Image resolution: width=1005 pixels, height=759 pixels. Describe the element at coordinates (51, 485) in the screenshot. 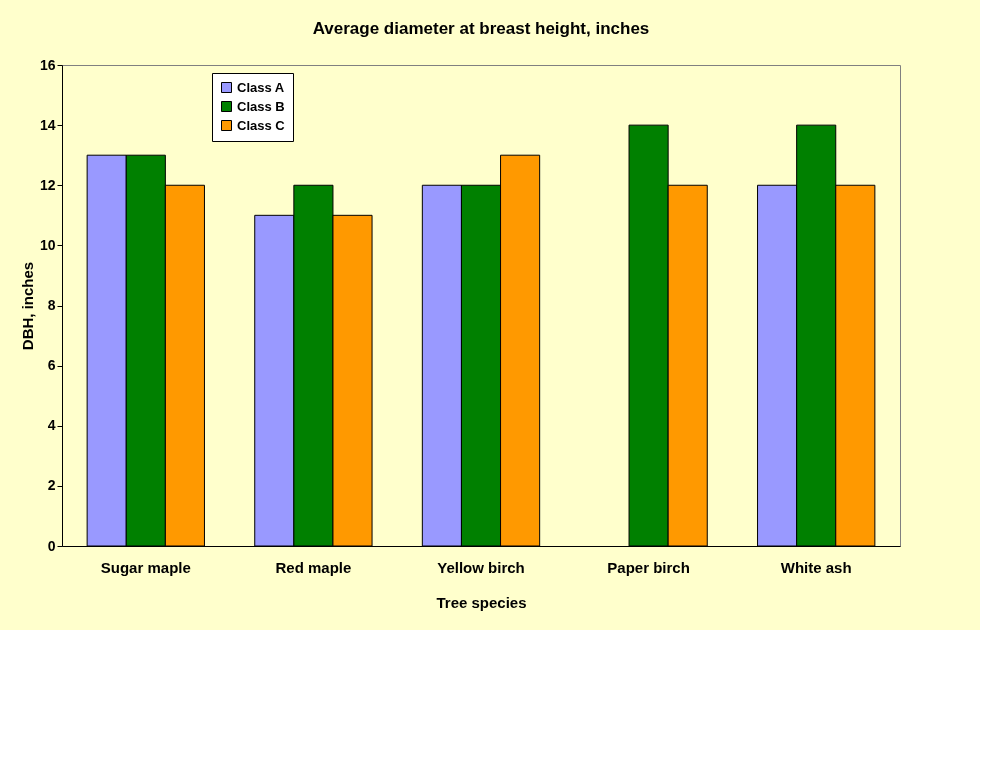

I see `y-tick-label: 2` at that location.